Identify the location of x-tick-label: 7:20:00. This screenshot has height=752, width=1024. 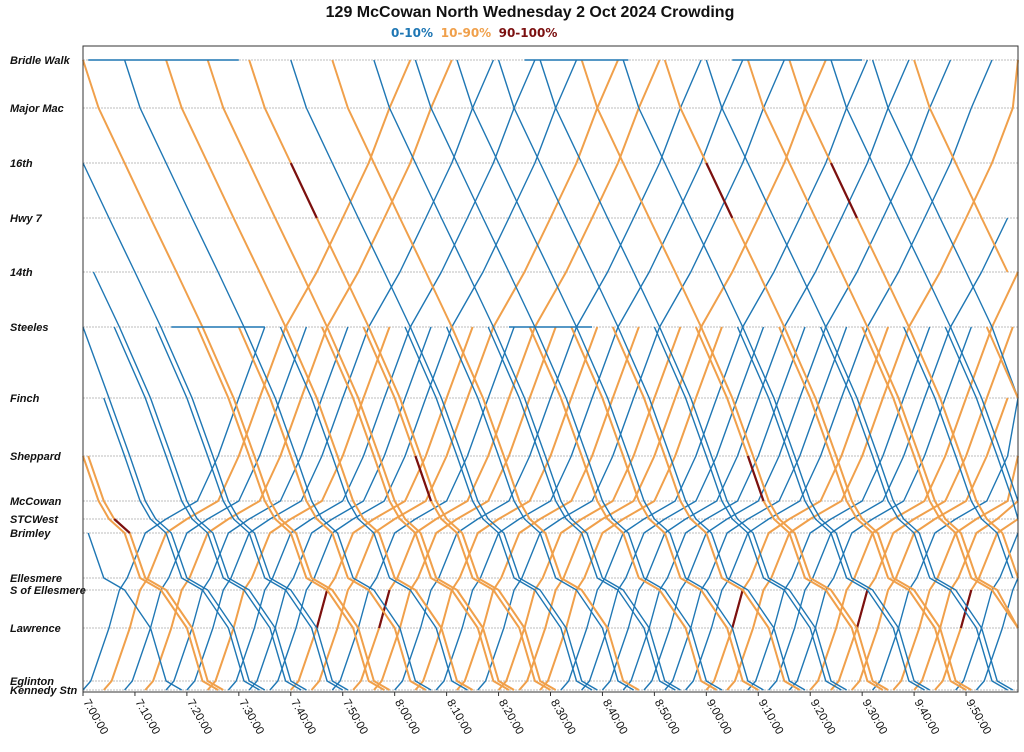
(199, 717).